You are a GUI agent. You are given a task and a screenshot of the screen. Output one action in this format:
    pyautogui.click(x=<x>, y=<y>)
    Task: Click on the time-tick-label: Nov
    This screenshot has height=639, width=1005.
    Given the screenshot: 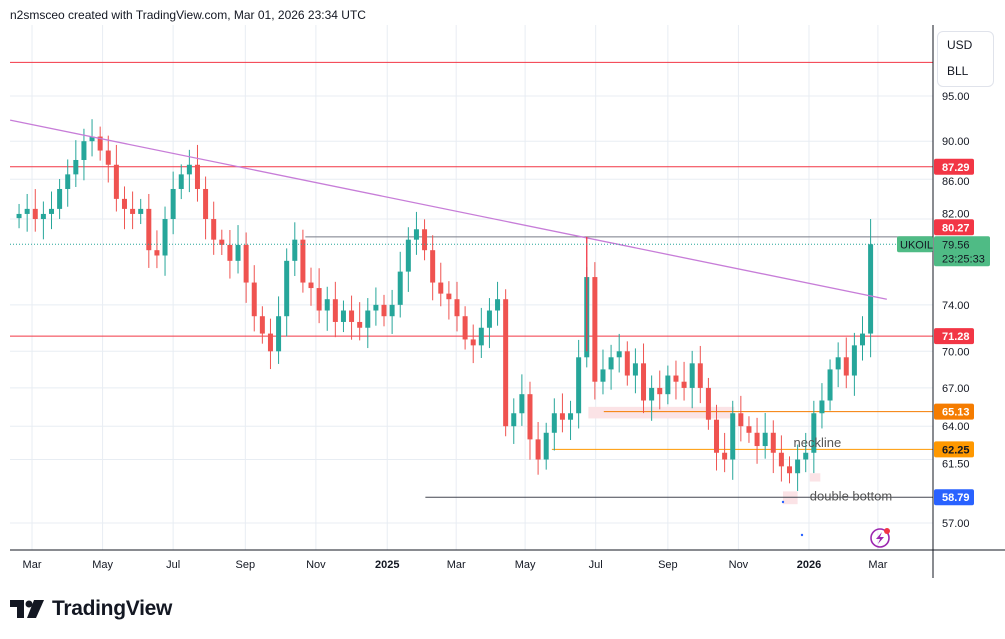 What is the action you would take?
    pyautogui.click(x=739, y=565)
    